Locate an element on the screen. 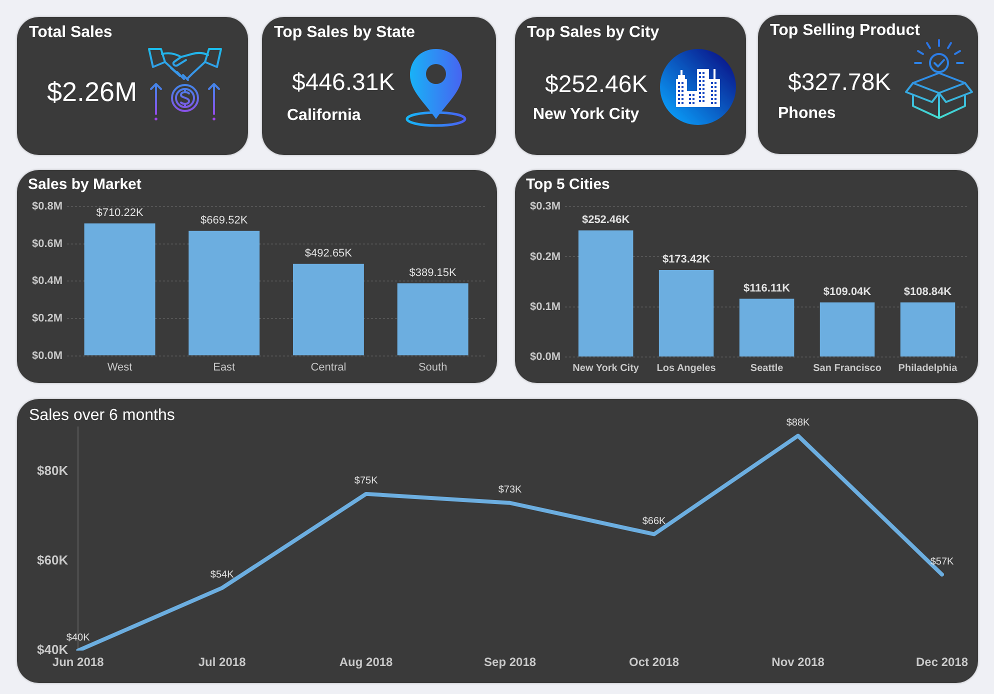 The image size is (994, 694). text: $446.31K is located at coordinates (343, 82).